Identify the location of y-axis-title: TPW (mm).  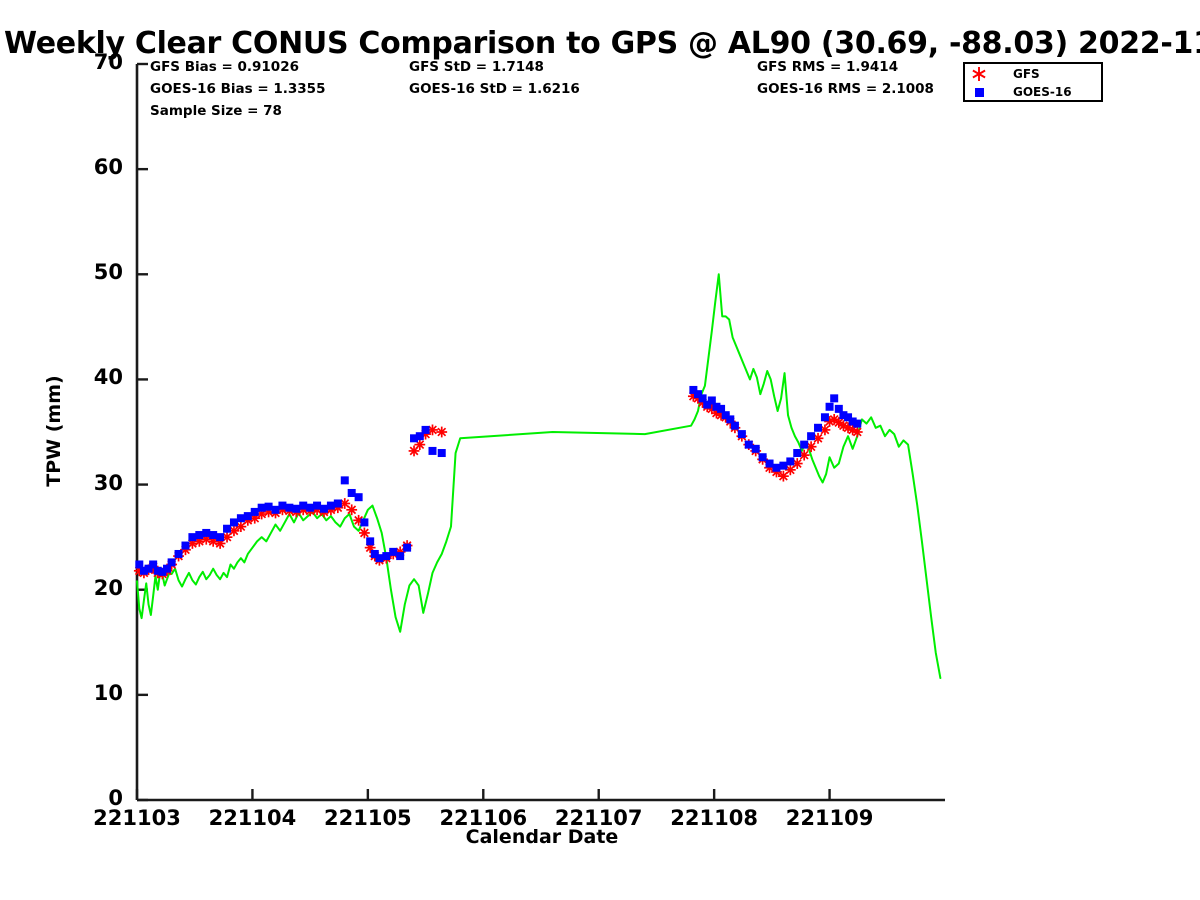
(54, 431).